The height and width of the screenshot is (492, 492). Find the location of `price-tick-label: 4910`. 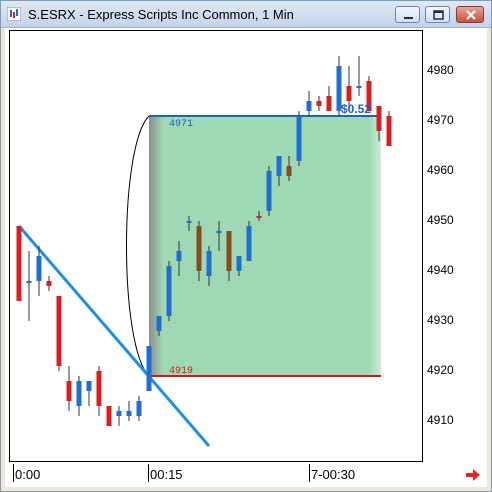

price-tick-label: 4910 is located at coordinates (440, 420).